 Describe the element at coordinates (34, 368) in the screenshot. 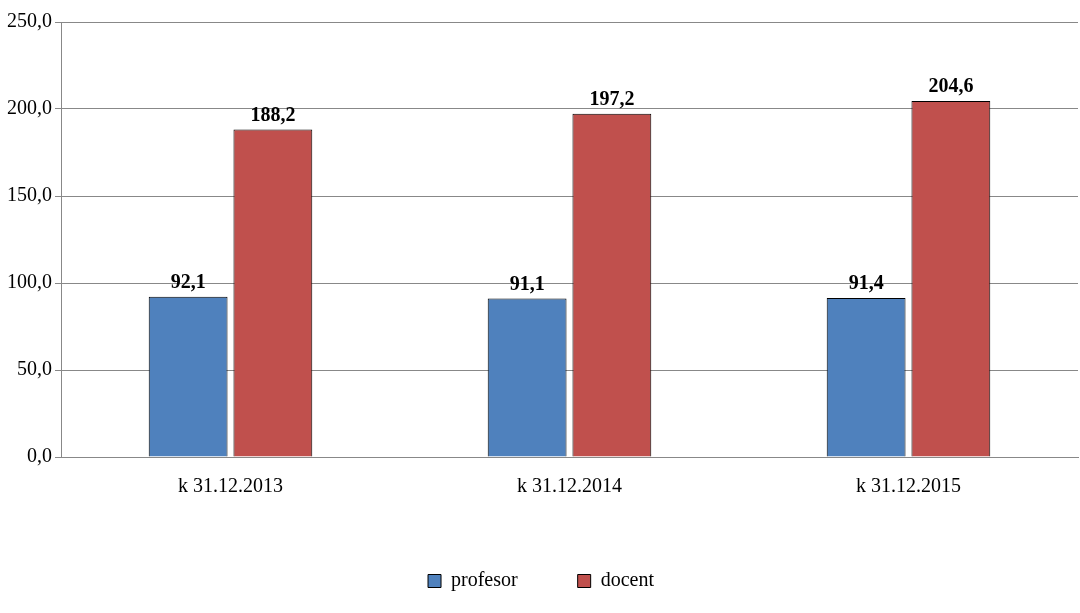

I see `y-tick-label: 50,0` at that location.